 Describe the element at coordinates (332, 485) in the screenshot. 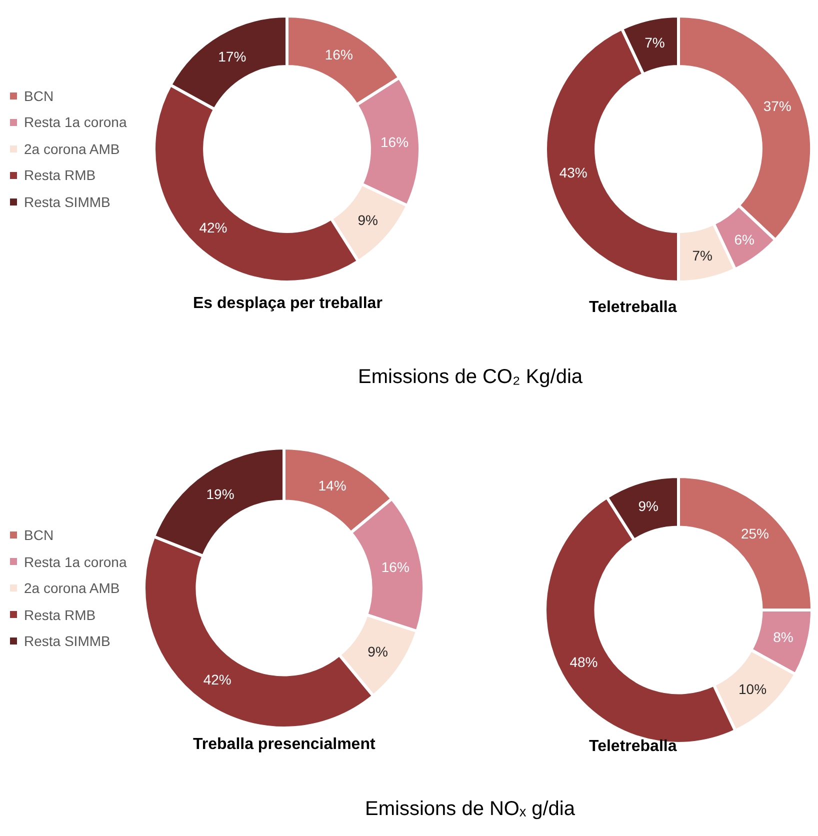

I see `data-label: 14%` at that location.